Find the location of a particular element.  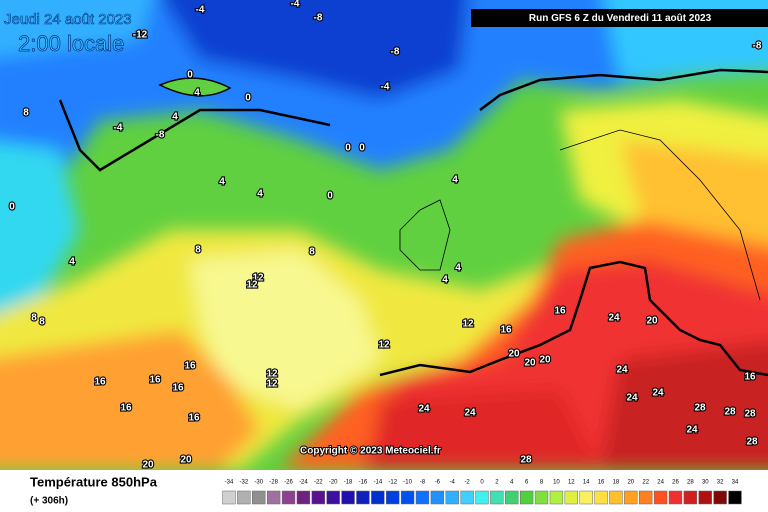

run-banner is located at coordinates (619, 18).